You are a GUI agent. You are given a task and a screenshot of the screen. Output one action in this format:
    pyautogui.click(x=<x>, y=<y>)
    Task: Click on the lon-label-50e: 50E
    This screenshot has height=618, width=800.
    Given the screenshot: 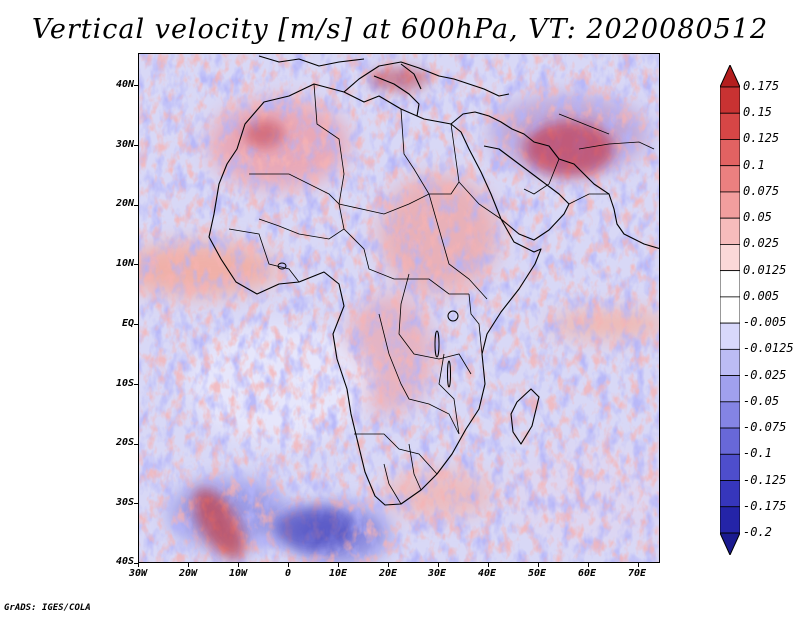 What is the action you would take?
    pyautogui.click(x=537, y=573)
    